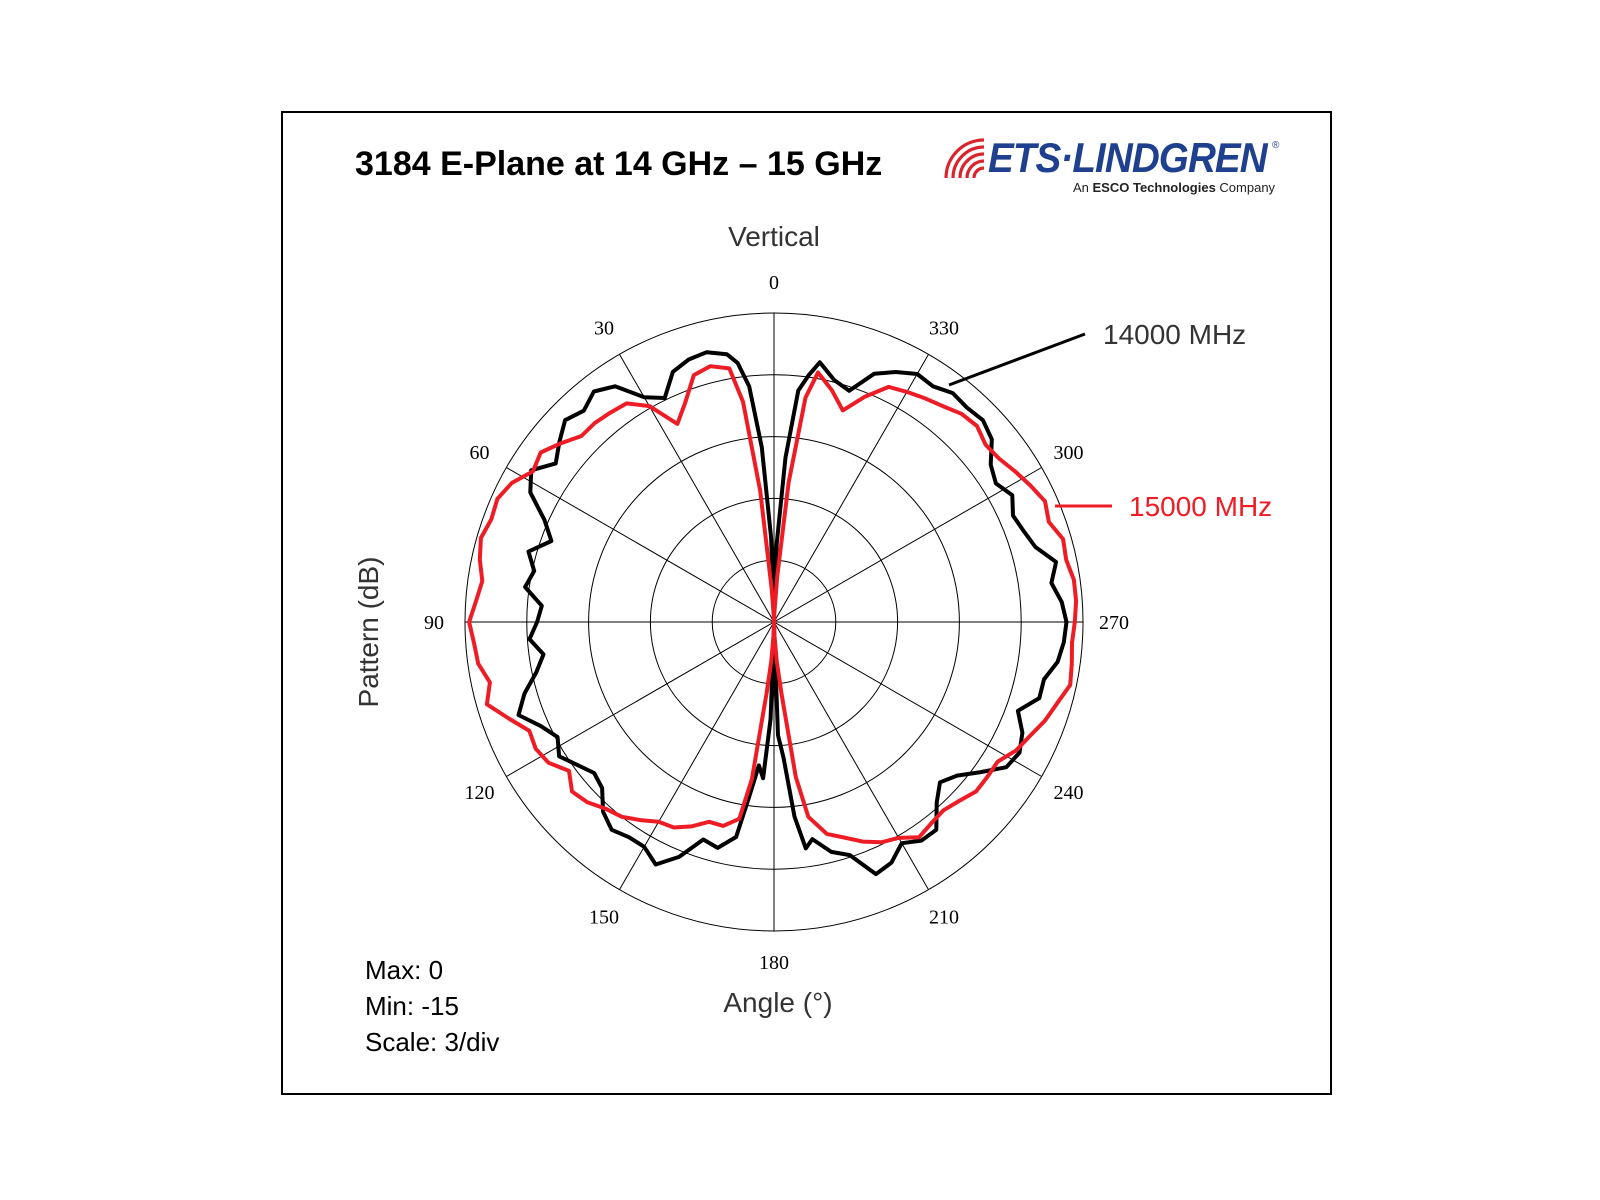  I want to click on angle-tick-label: 210, so click(944, 917).